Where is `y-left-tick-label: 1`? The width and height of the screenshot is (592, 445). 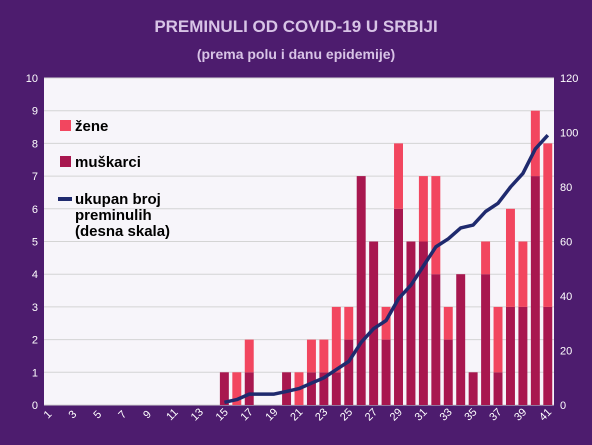 y-left-tick-label: 1 is located at coordinates (35, 373).